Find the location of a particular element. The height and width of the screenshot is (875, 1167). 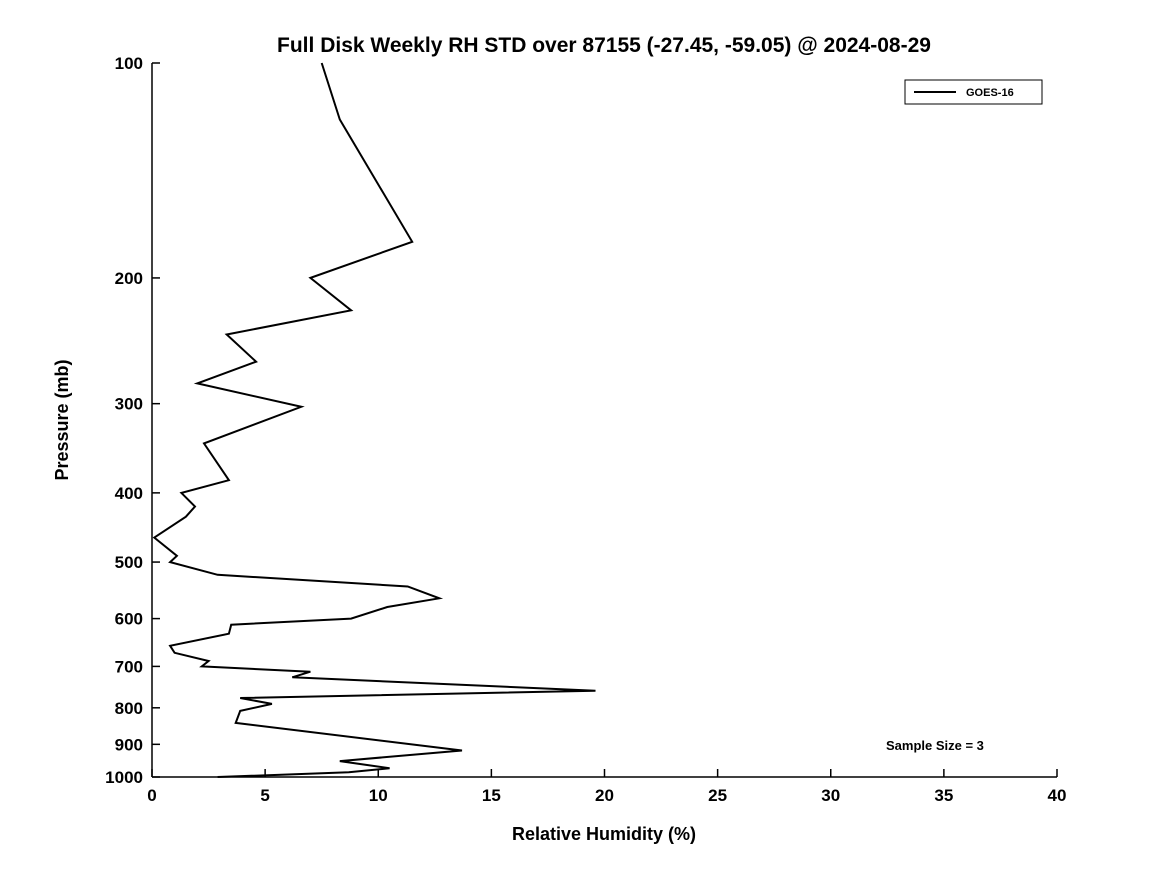

y-tick-label: 300 is located at coordinates (129, 404).